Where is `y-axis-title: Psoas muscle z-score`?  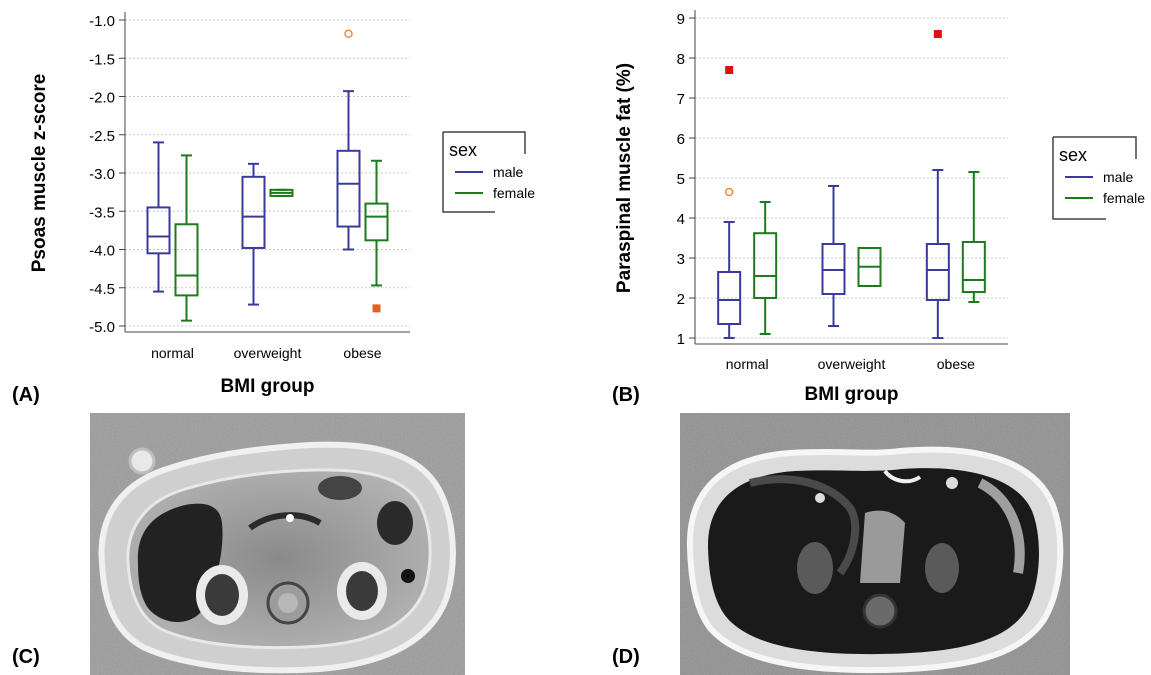 y-axis-title: Psoas muscle z-score is located at coordinates (39, 173).